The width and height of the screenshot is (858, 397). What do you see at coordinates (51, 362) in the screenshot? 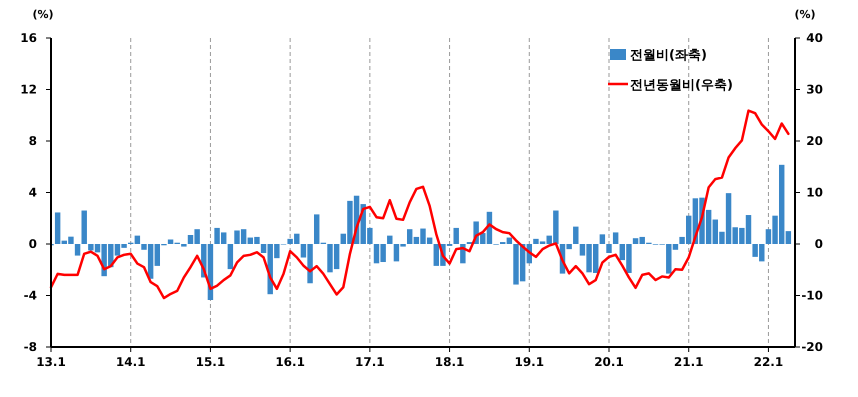
I see `x-tick-label: 13.1` at bounding box center [51, 362].